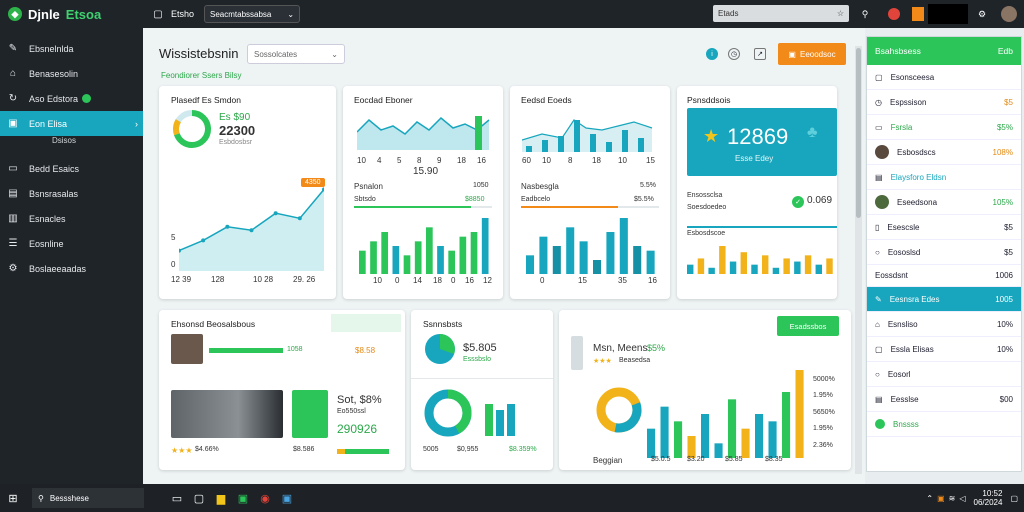 This screenshot has width=1024, height=512. Describe the element at coordinates (858, 260) in the screenshot. I see `main-scrollbar` at that location.